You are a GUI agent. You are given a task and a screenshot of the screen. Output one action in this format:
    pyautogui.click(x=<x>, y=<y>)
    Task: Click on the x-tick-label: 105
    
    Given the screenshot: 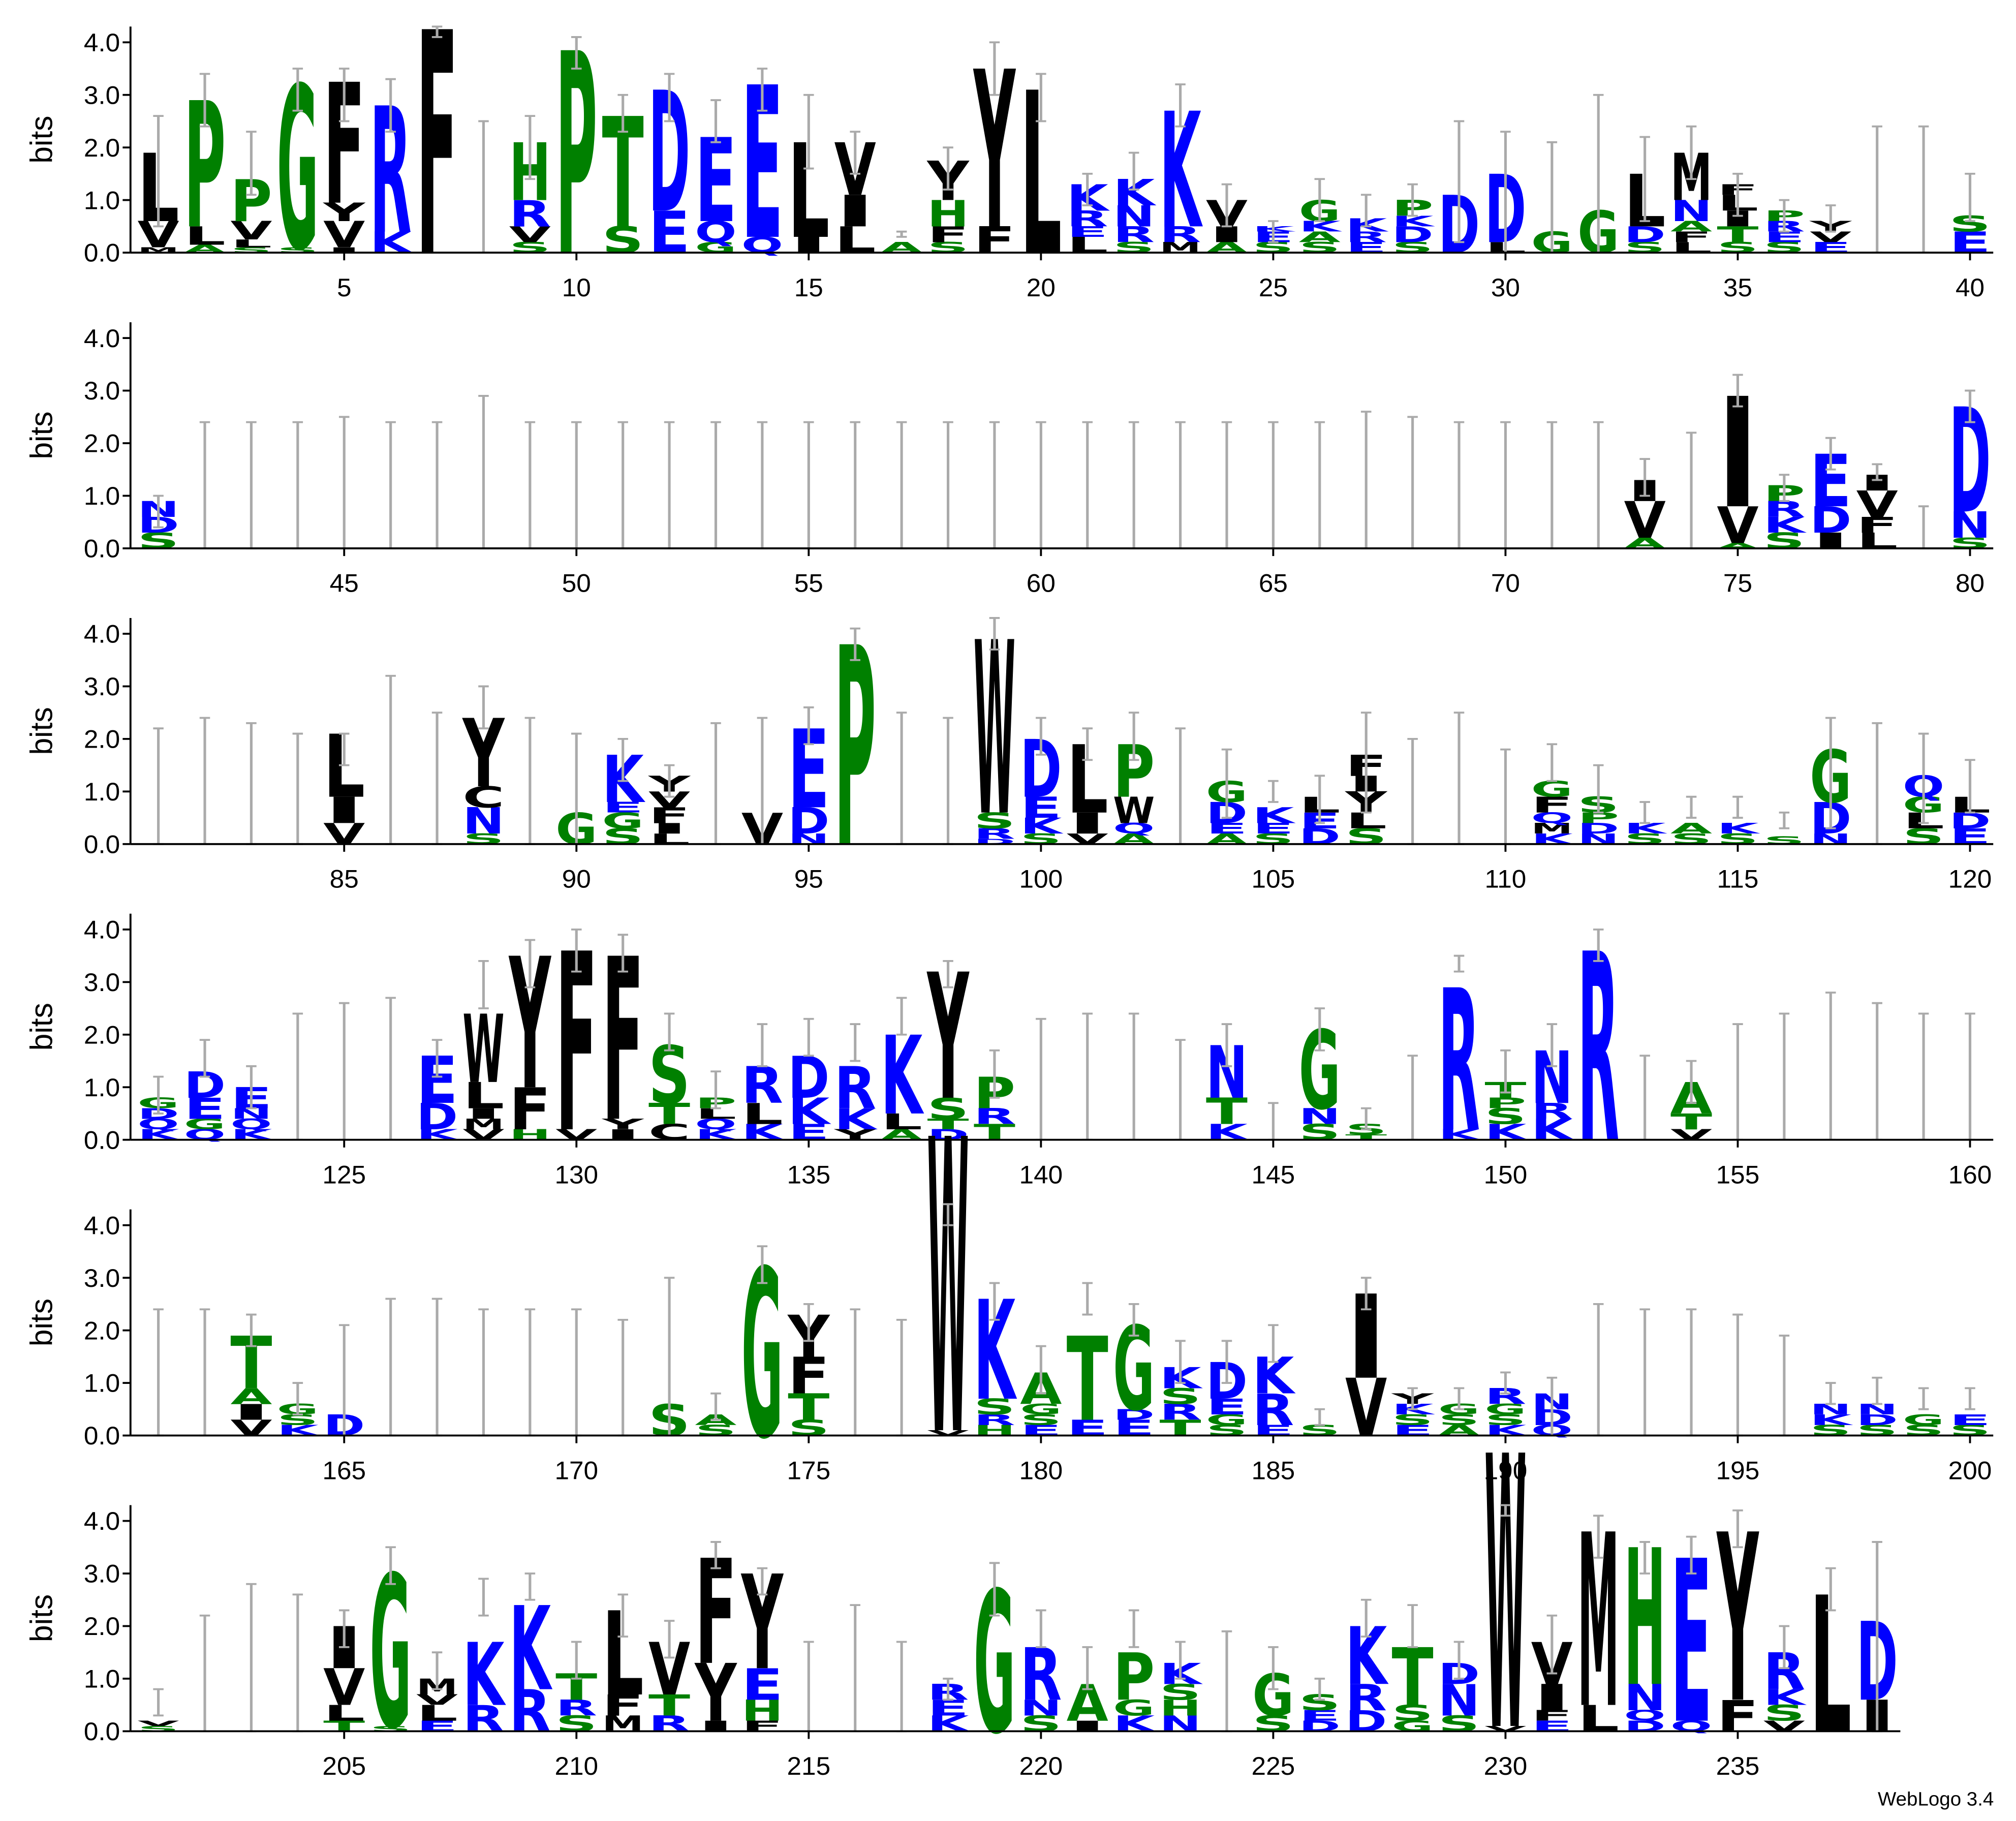 What is the action you would take?
    pyautogui.click(x=1274, y=879)
    